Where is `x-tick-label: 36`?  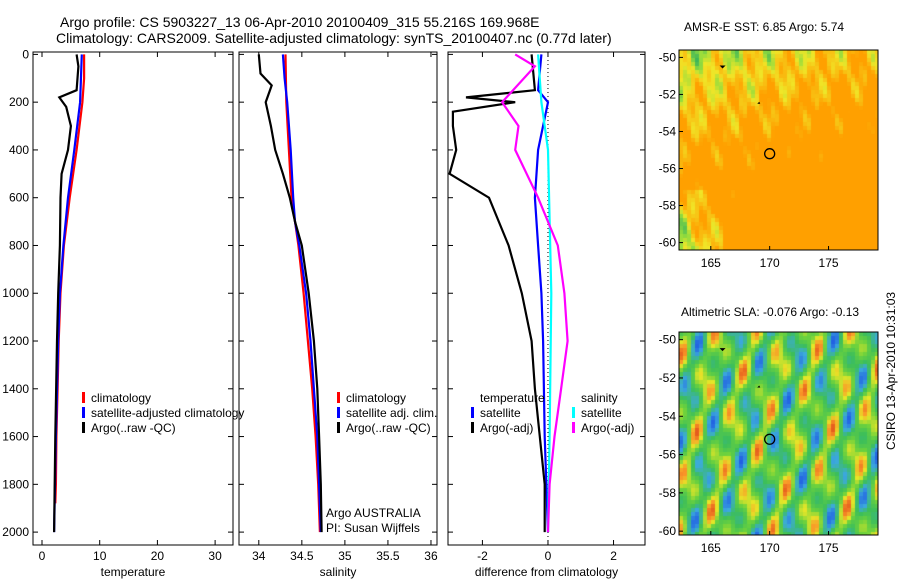 x-tick-label: 36 is located at coordinates (431, 556).